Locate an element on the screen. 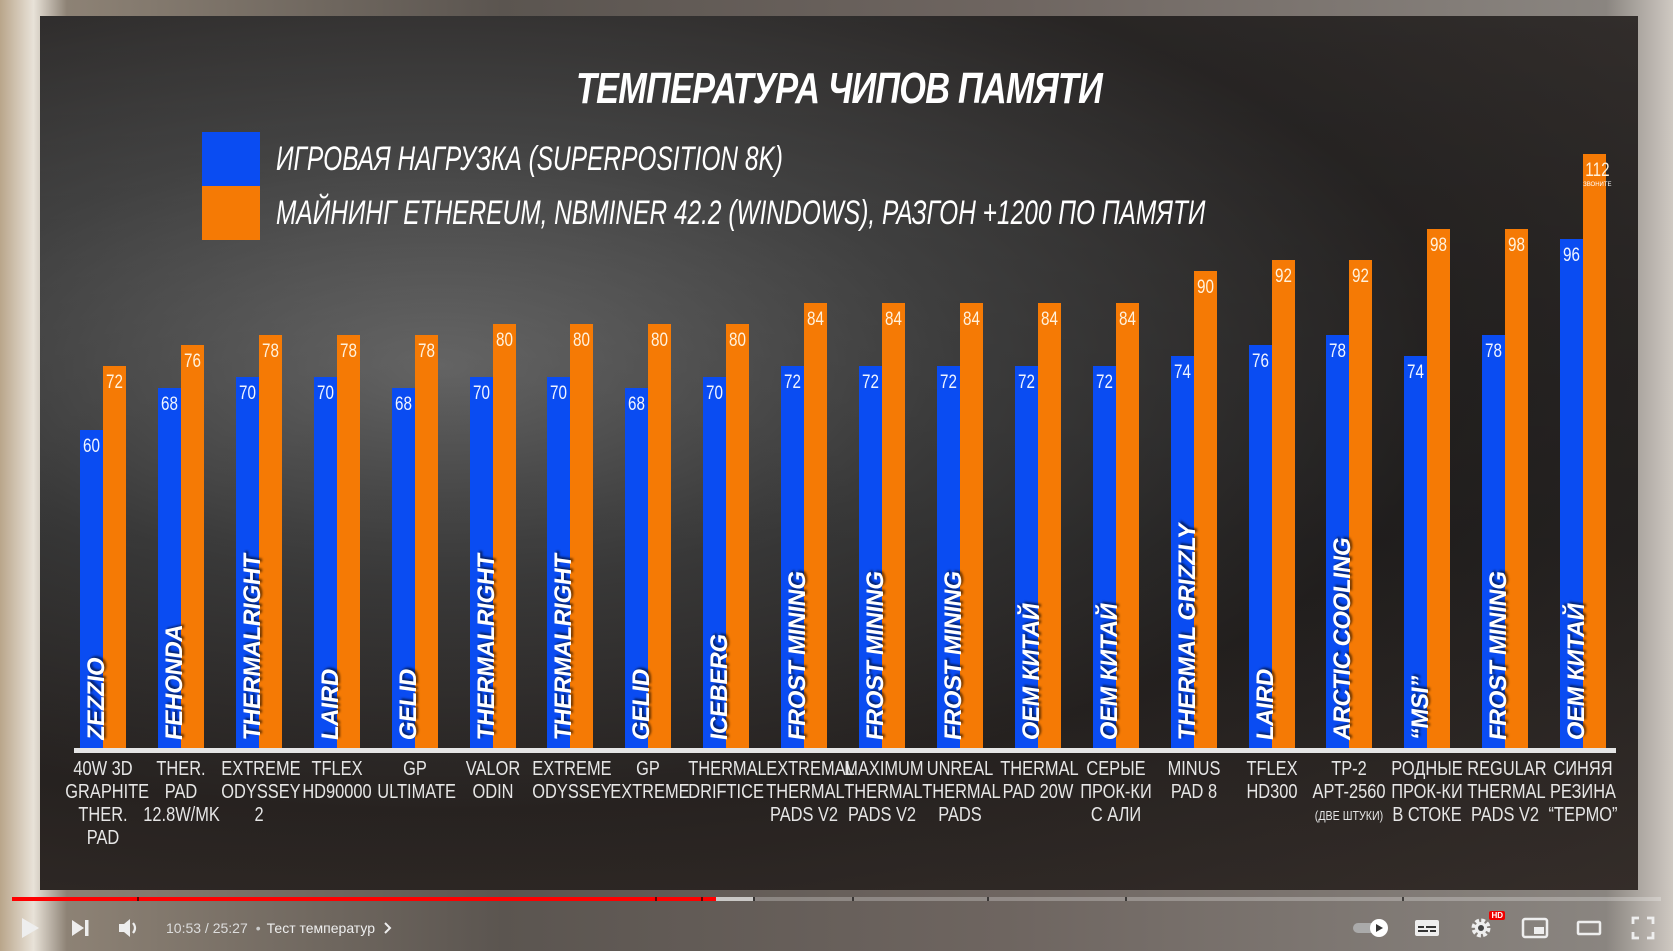 This screenshot has height=951, width=1673. time-display: 10:53 / 25:27 is located at coordinates (207, 928).